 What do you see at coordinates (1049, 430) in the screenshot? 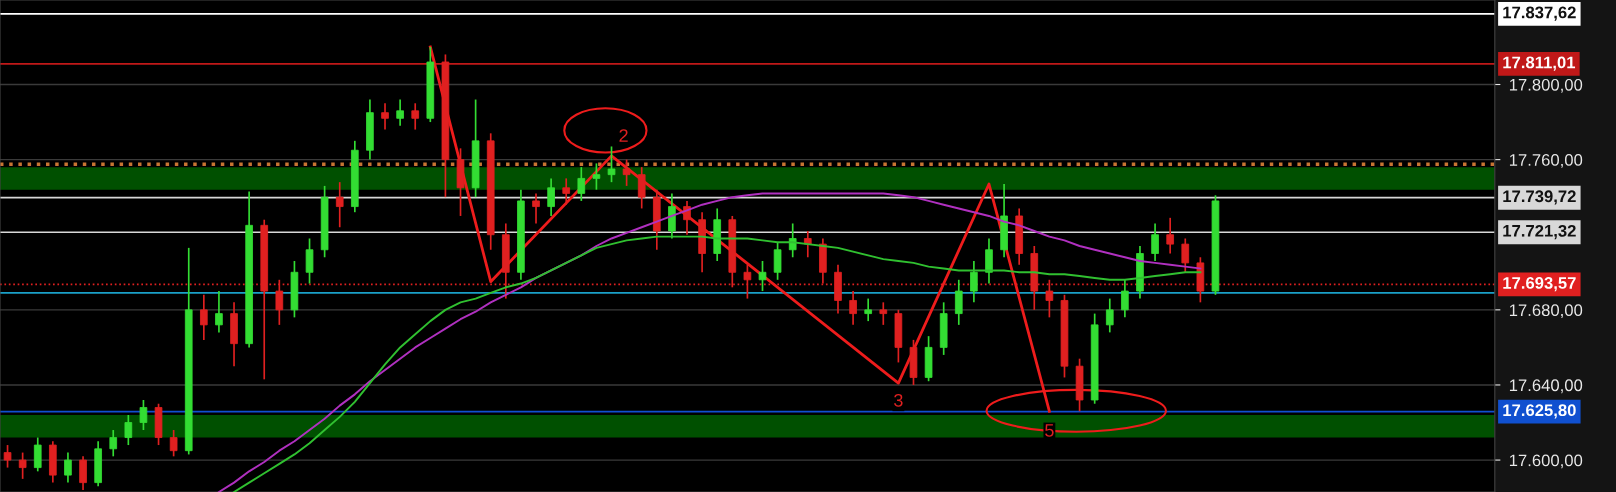
I see `annotation: 5` at bounding box center [1049, 430].